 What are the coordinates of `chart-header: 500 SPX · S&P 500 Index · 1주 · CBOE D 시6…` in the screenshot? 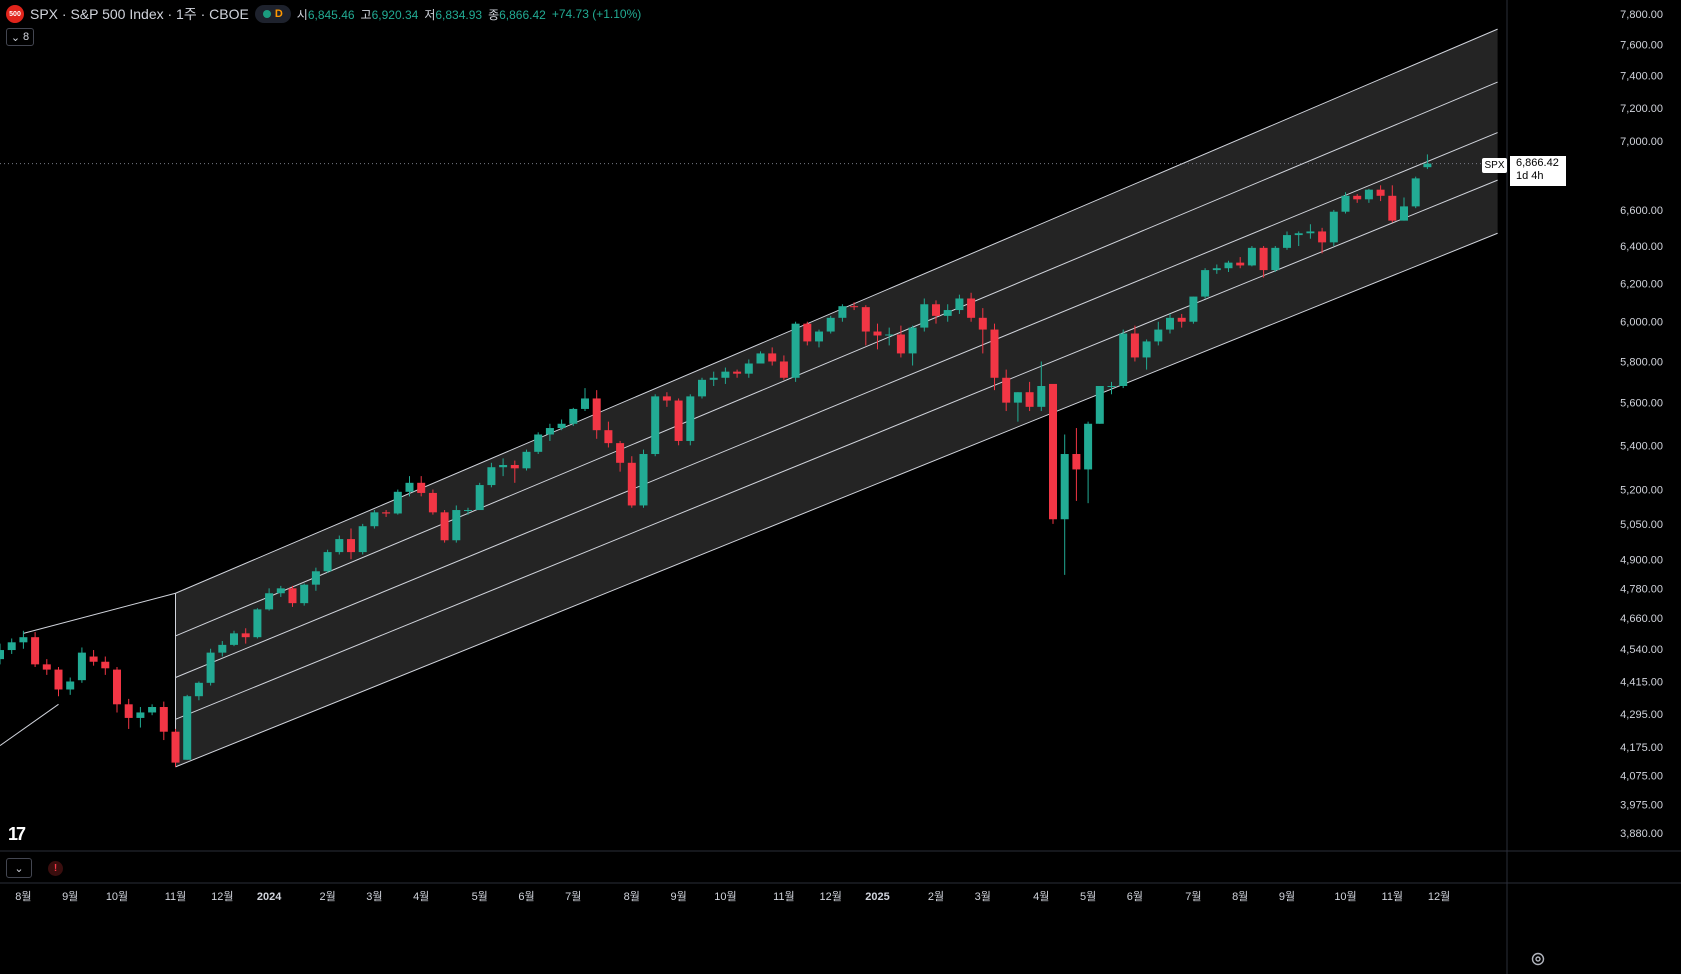 It's located at (323, 14).